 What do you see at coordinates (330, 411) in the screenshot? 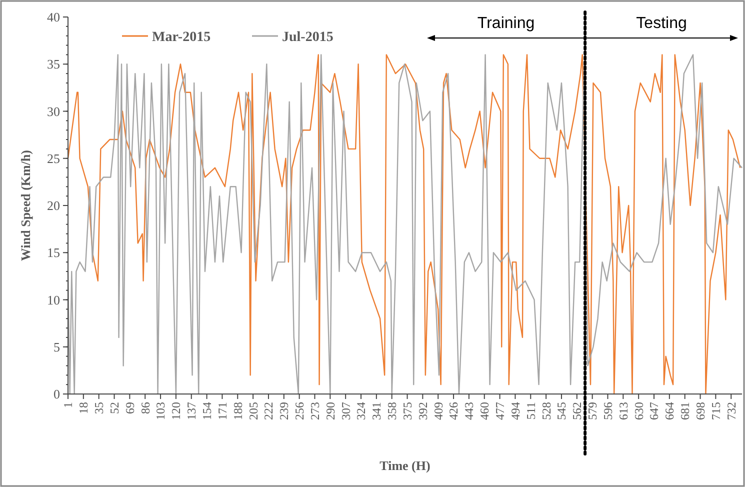
I see `x-tick-label: 290` at bounding box center [330, 411].